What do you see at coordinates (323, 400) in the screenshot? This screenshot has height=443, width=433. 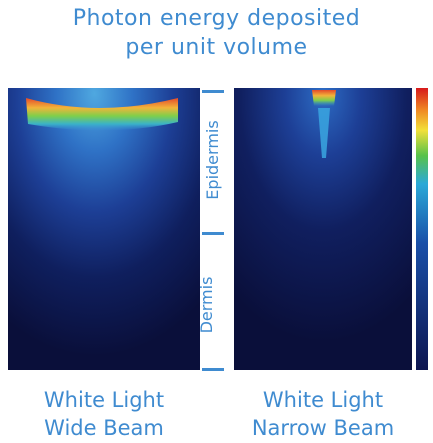 I see `narrow-beam-caption-line-1: White Light` at bounding box center [323, 400].